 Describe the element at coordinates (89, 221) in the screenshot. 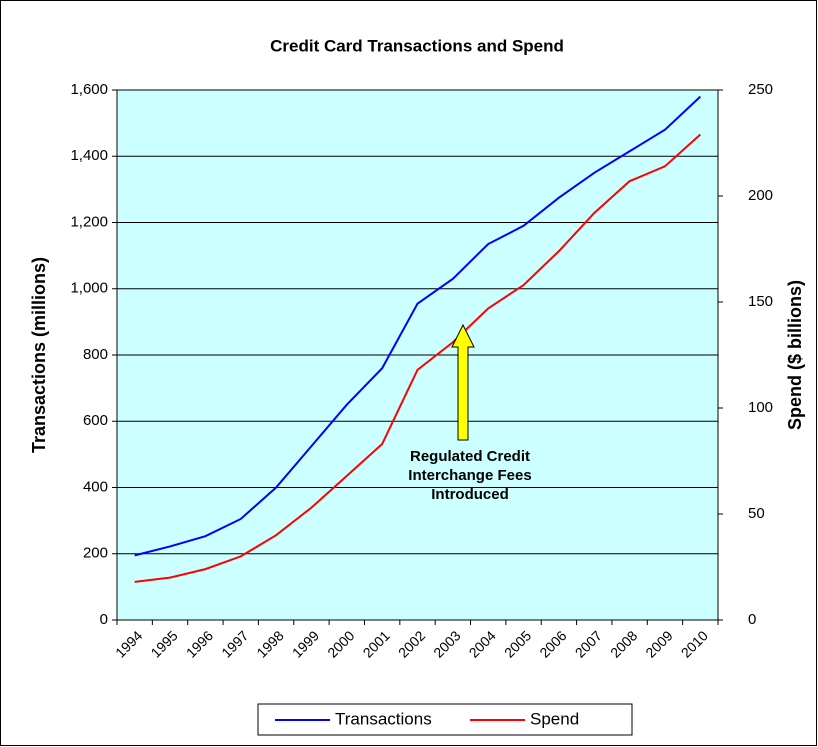

I see `y-tick-label: 1,200` at that location.